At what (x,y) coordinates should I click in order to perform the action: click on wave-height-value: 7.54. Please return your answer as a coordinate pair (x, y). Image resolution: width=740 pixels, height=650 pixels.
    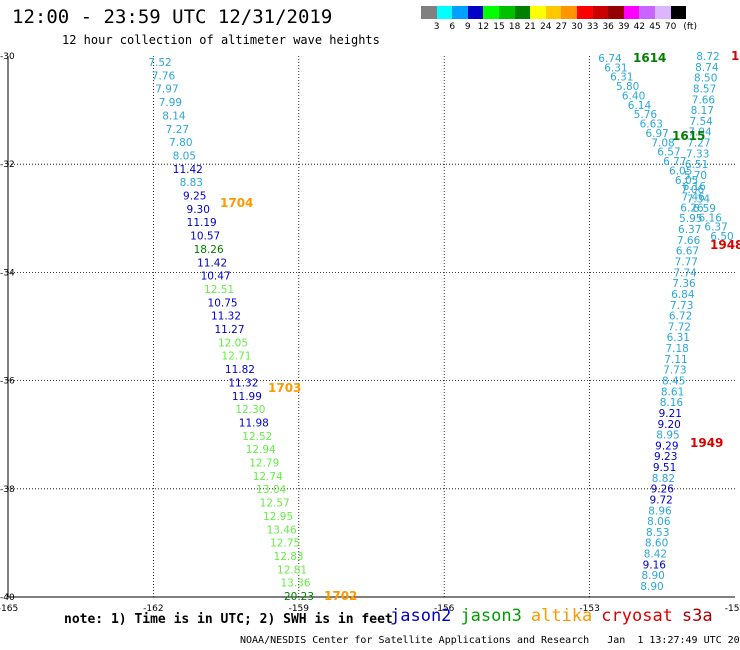
    Looking at the image, I should click on (701, 122).